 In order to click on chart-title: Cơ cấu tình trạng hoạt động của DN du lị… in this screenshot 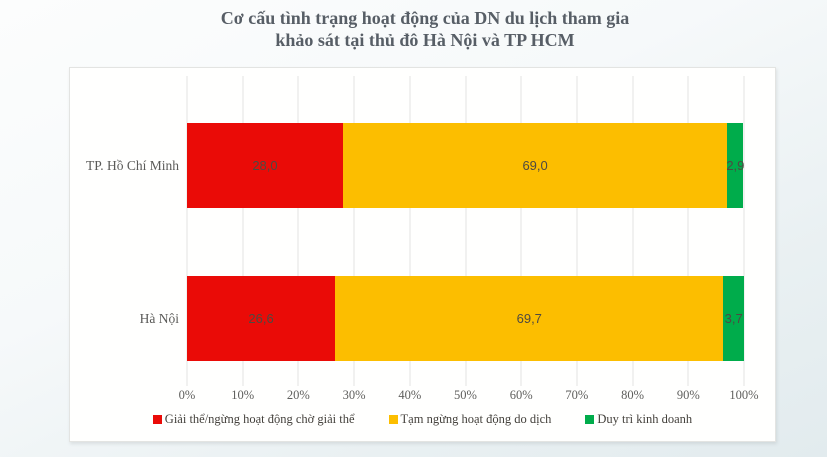, I will do `click(413, 29)`.